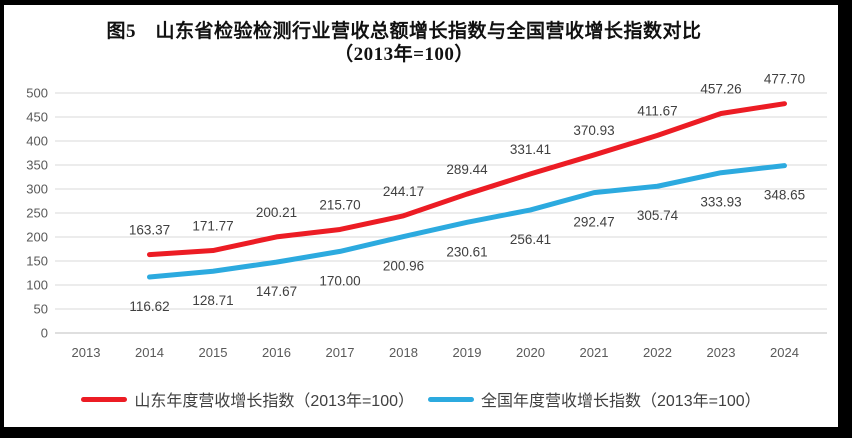 This screenshot has height=438, width=852. Describe the element at coordinates (403, 352) in the screenshot. I see `x-tick-label: 2018` at that location.